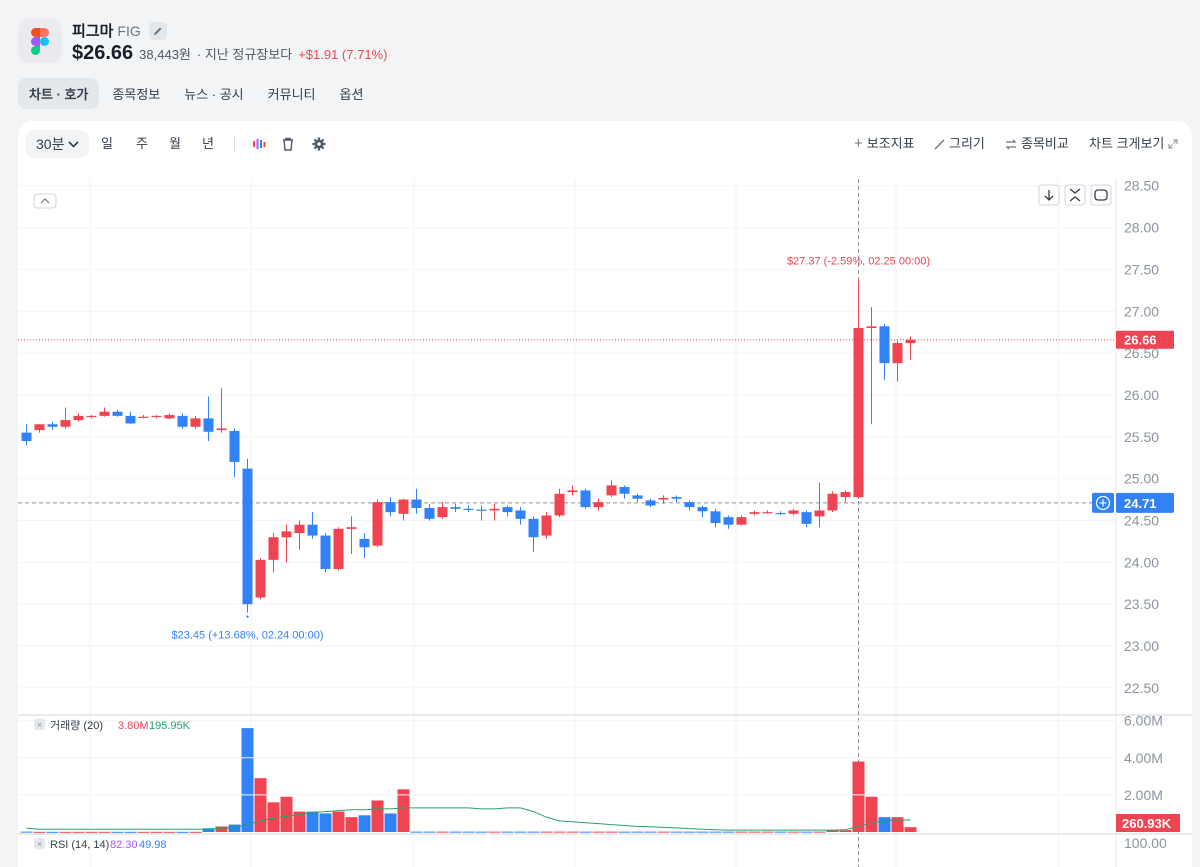  What do you see at coordinates (1143, 795) in the screenshot?
I see `volume-tick-label: 2.00M` at bounding box center [1143, 795].